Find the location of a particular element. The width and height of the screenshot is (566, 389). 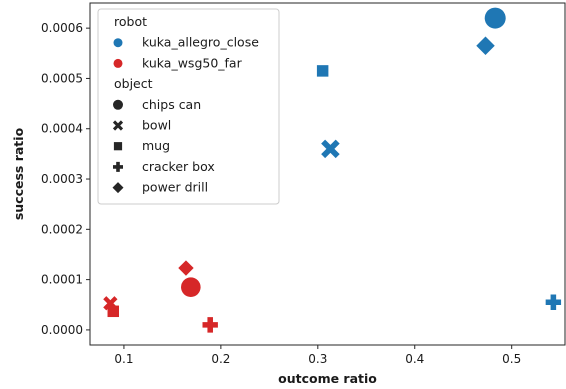

y-axis-label: success ratio is located at coordinates (18, 173).